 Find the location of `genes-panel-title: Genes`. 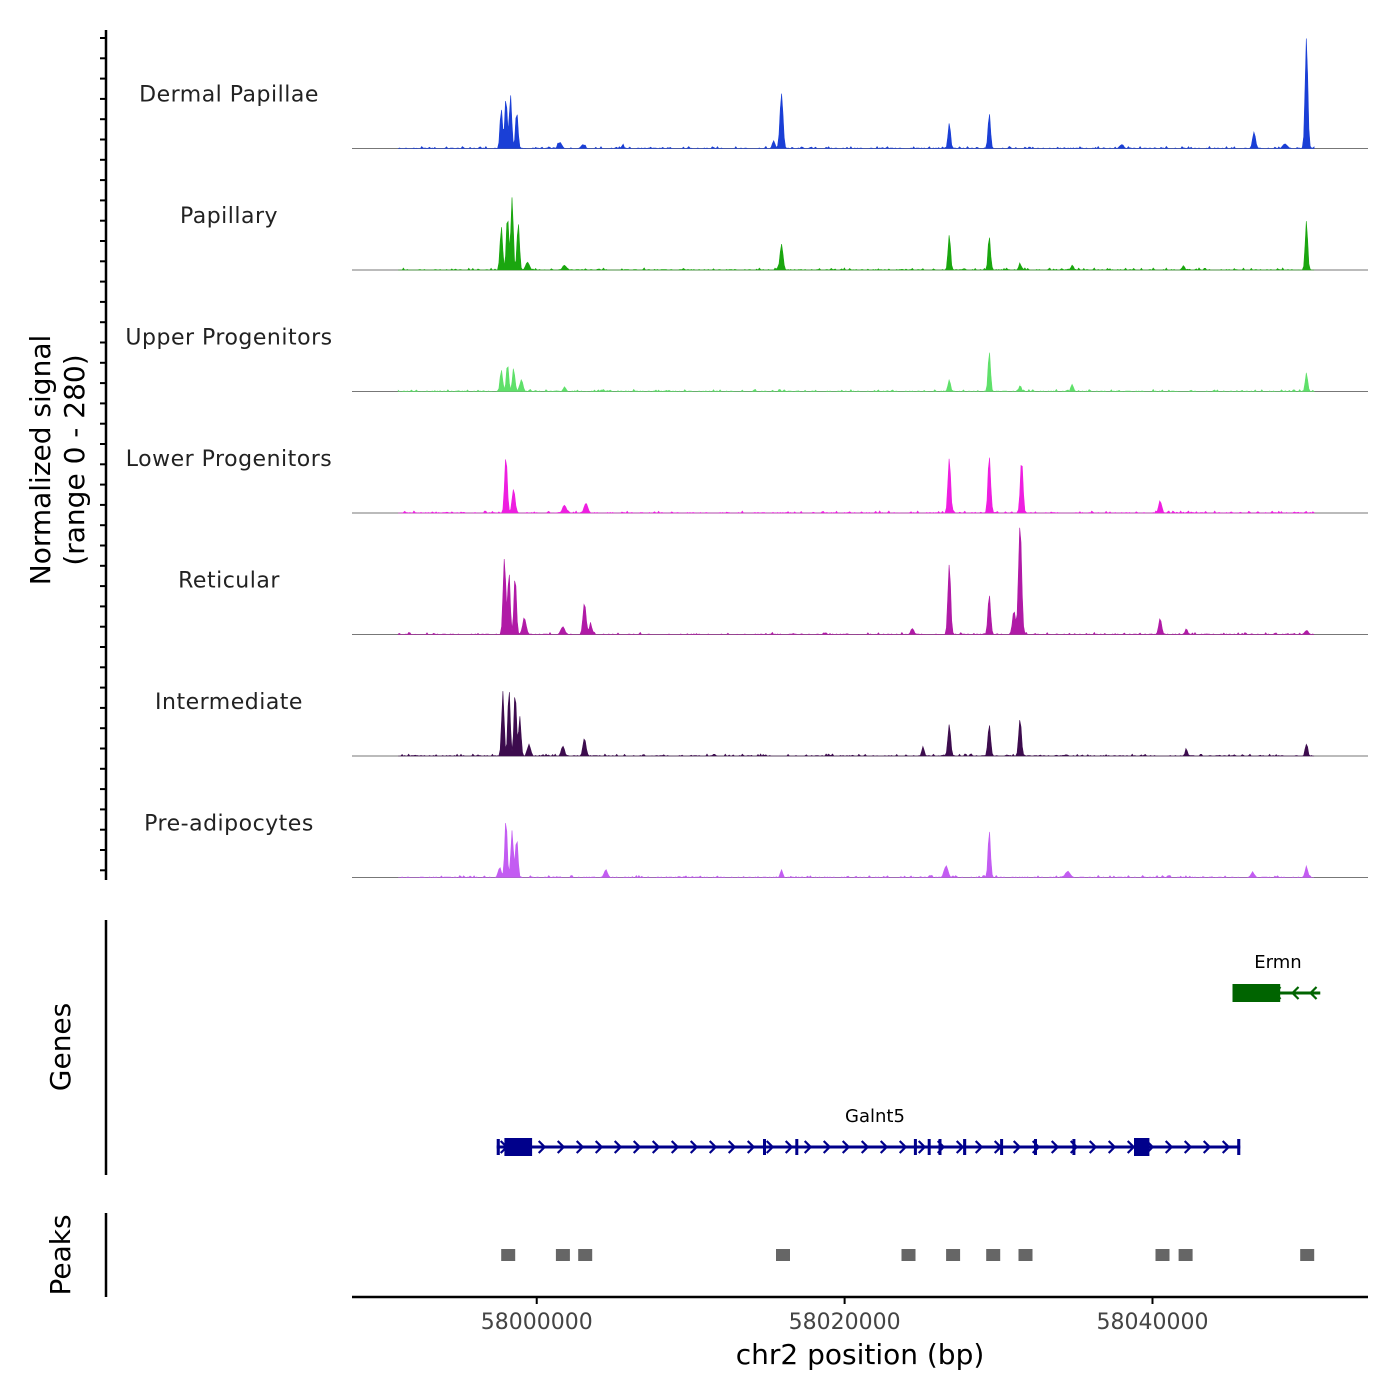

genes-panel-title: Genes is located at coordinates (60, 1047).